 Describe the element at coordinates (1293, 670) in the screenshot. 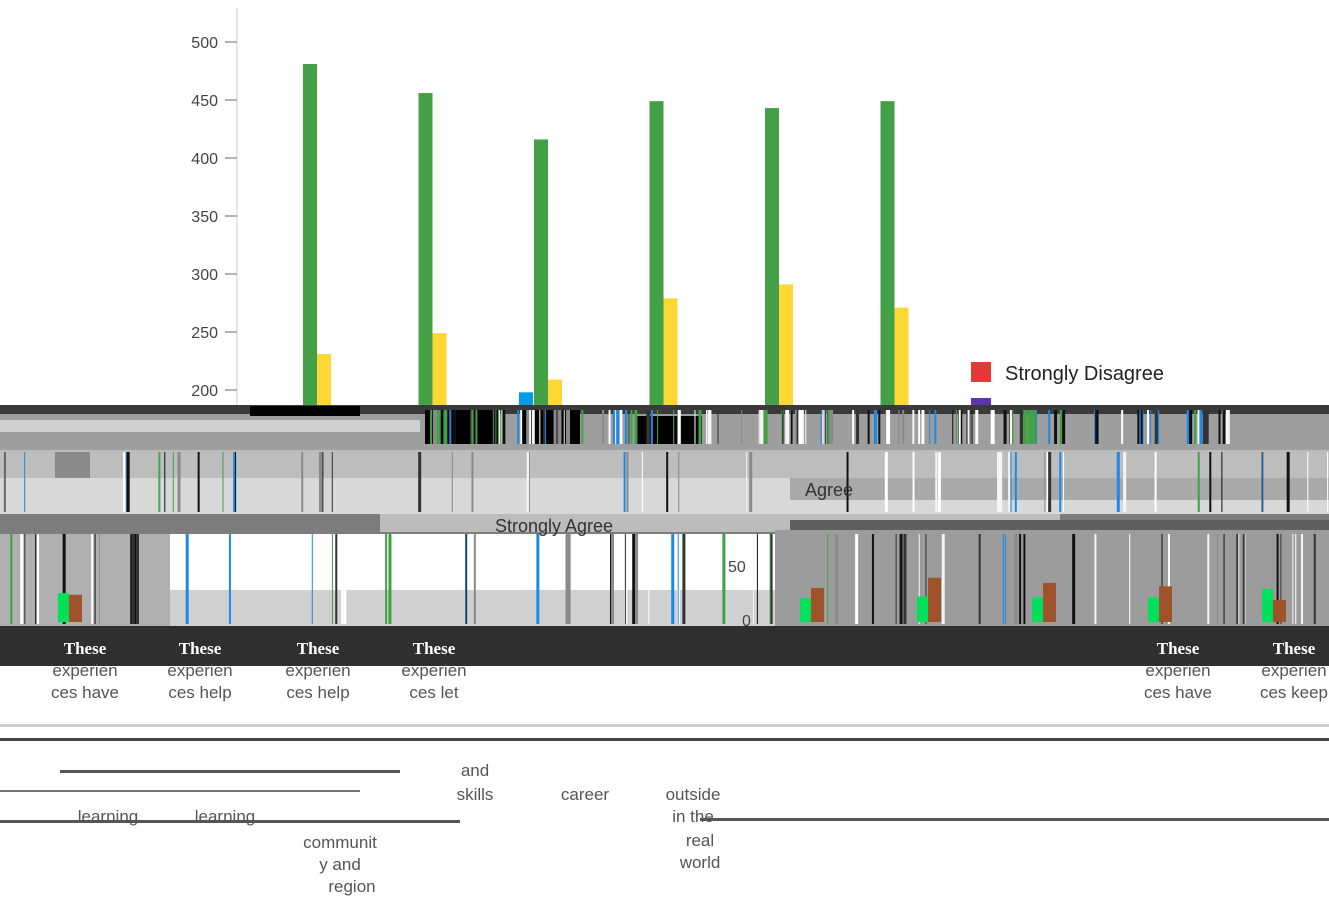

I see `category-label-fragment: experien` at that location.